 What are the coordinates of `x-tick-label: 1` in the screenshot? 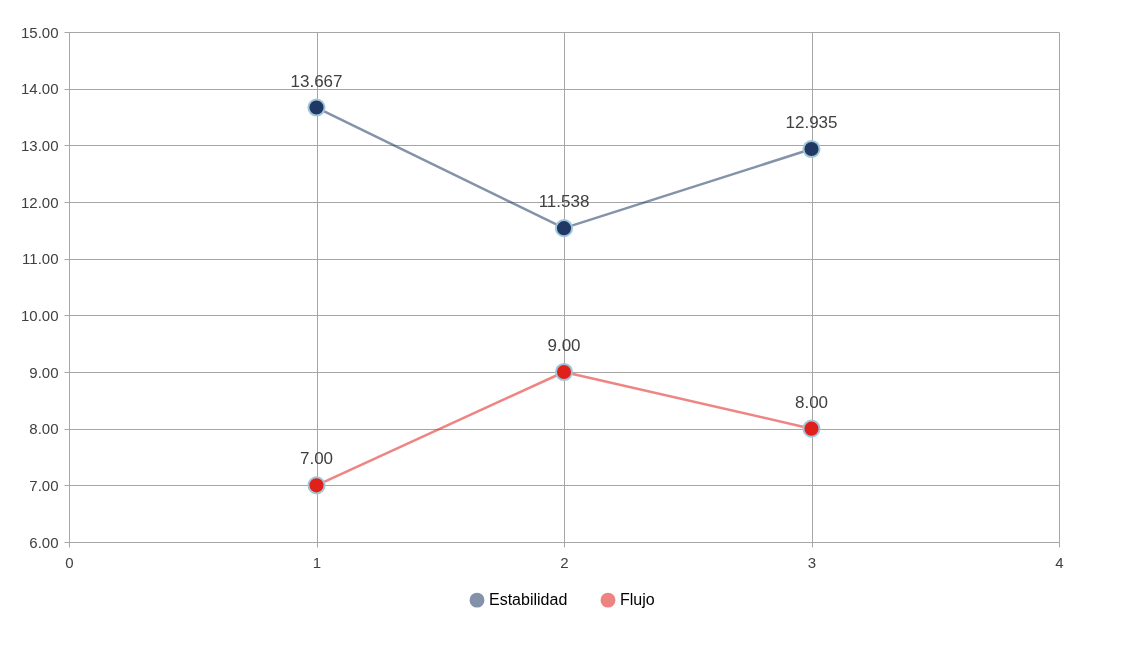 It's located at (317, 562).